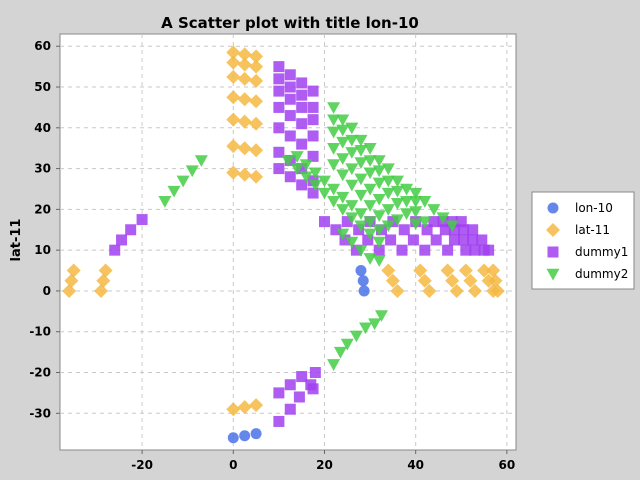 This screenshot has height=480, width=640. Describe the element at coordinates (40, 332) in the screenshot. I see `y-tick-label: -10` at that location.